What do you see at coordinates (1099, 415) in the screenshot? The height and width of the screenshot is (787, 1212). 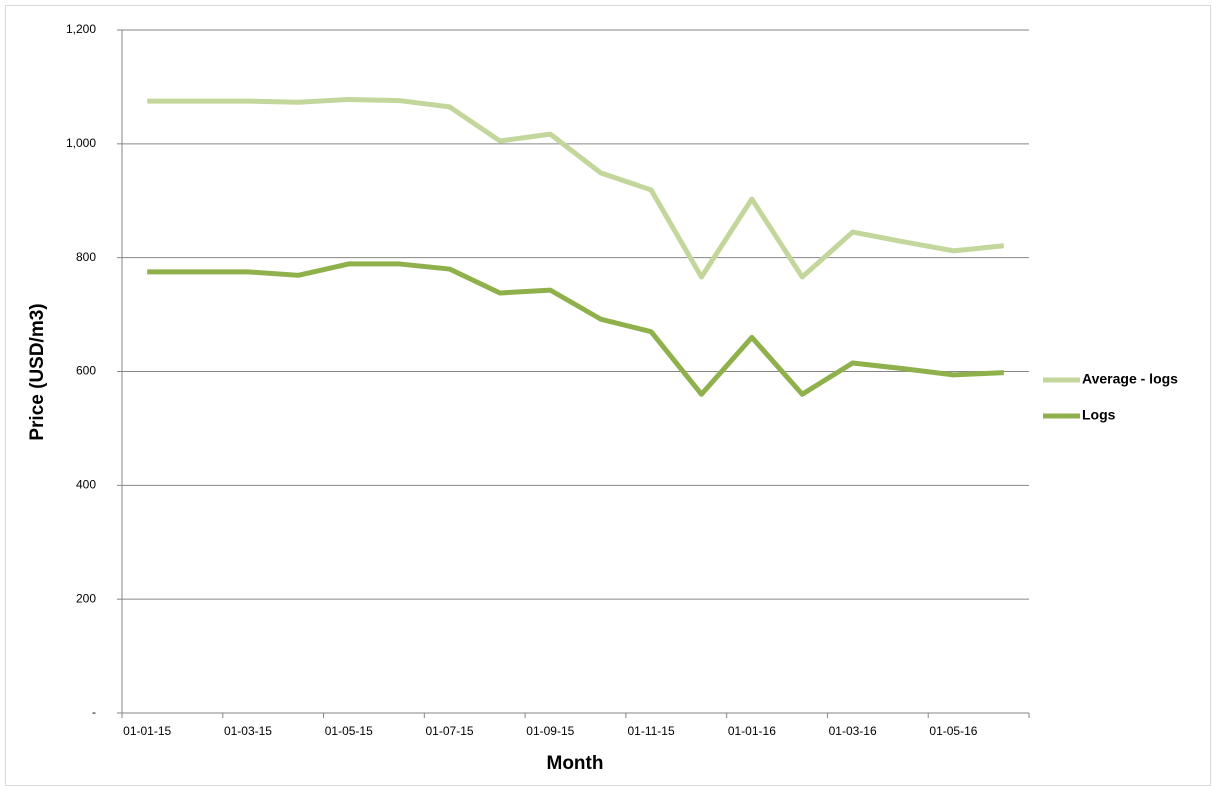 I see `legend-text: Logs` at bounding box center [1099, 415].